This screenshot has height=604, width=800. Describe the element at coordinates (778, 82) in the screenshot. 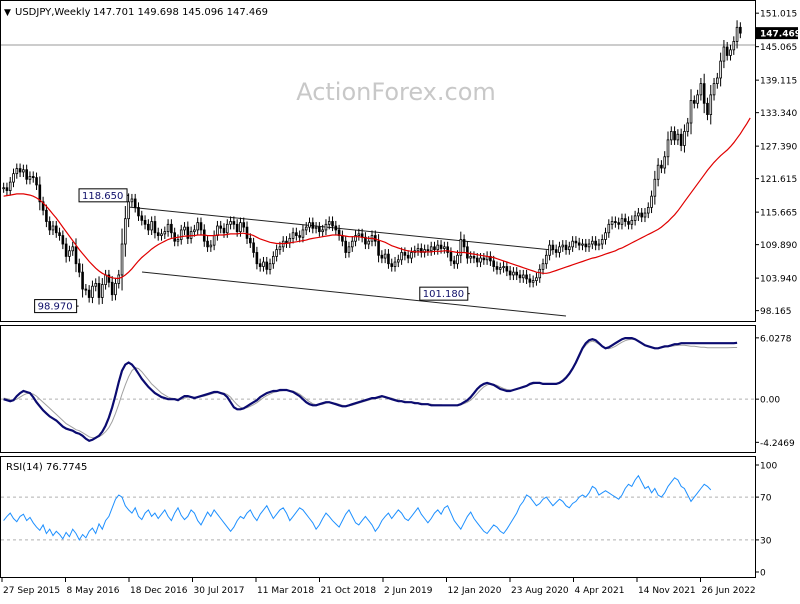

I see `price-tick-label: 139.115` at that location.